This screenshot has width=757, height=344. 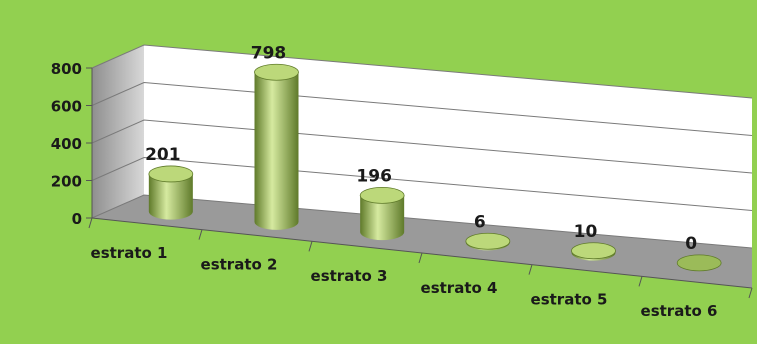 I want to click on data-label: 6, so click(x=480, y=222).